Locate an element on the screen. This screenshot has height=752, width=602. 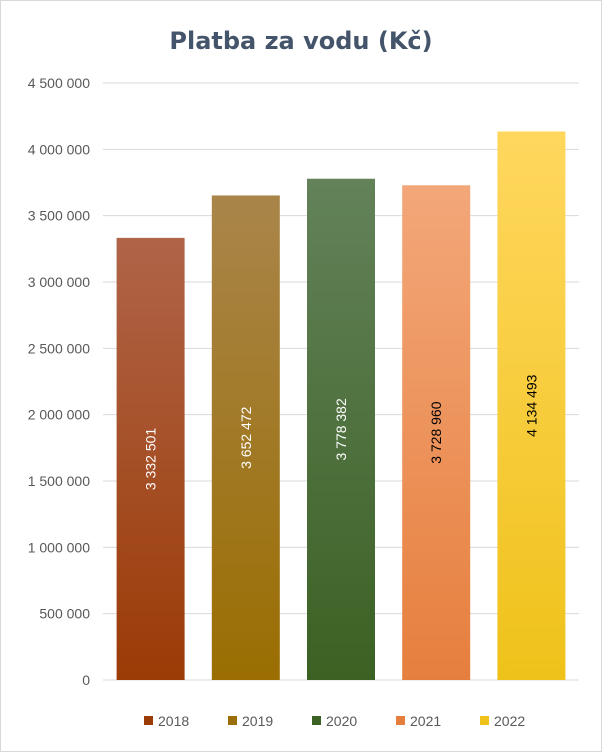
y-tick-label: 2 000 000 is located at coordinates (59, 415).